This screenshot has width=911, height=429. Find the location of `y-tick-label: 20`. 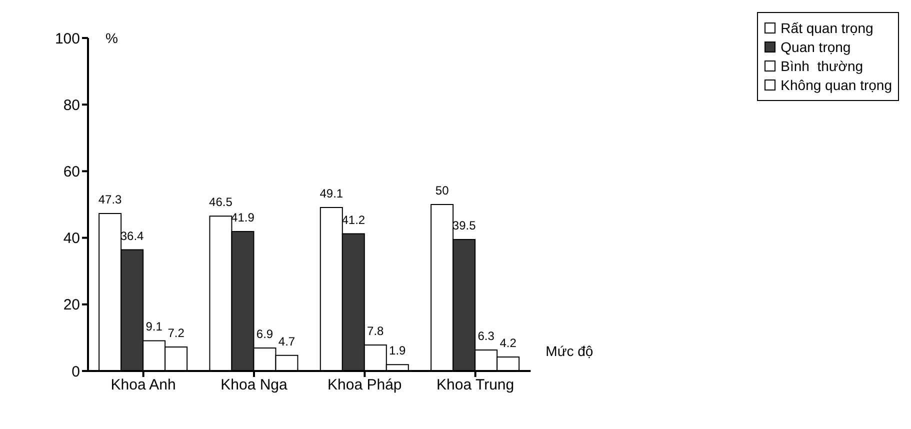

y-tick-label: 20 is located at coordinates (71, 305).